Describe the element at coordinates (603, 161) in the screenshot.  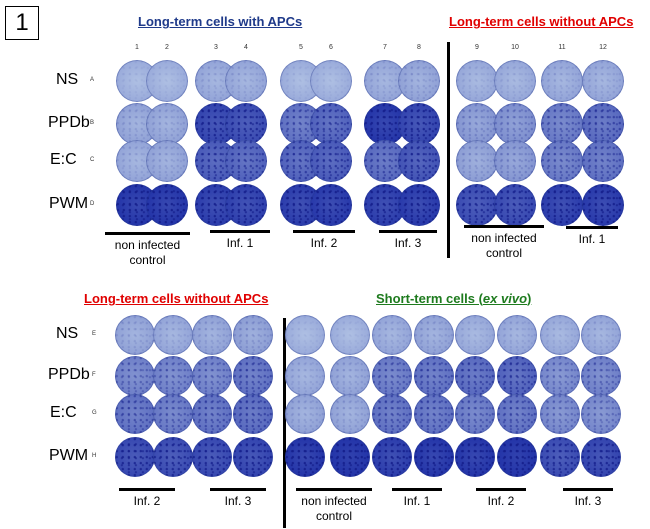
I see `well-c12` at that location.